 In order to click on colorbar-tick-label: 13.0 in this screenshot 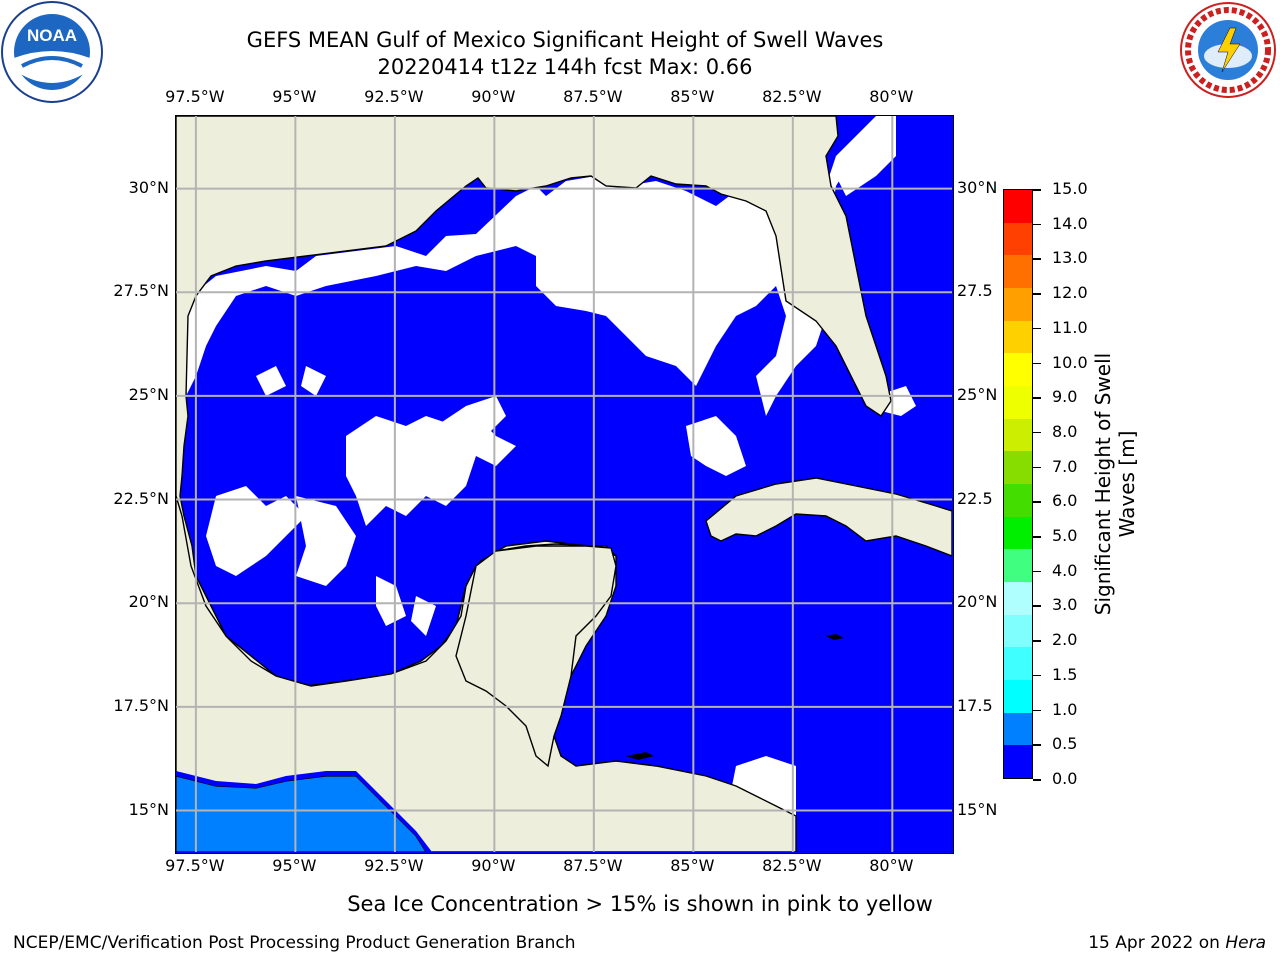, I will do `click(1070, 258)`.